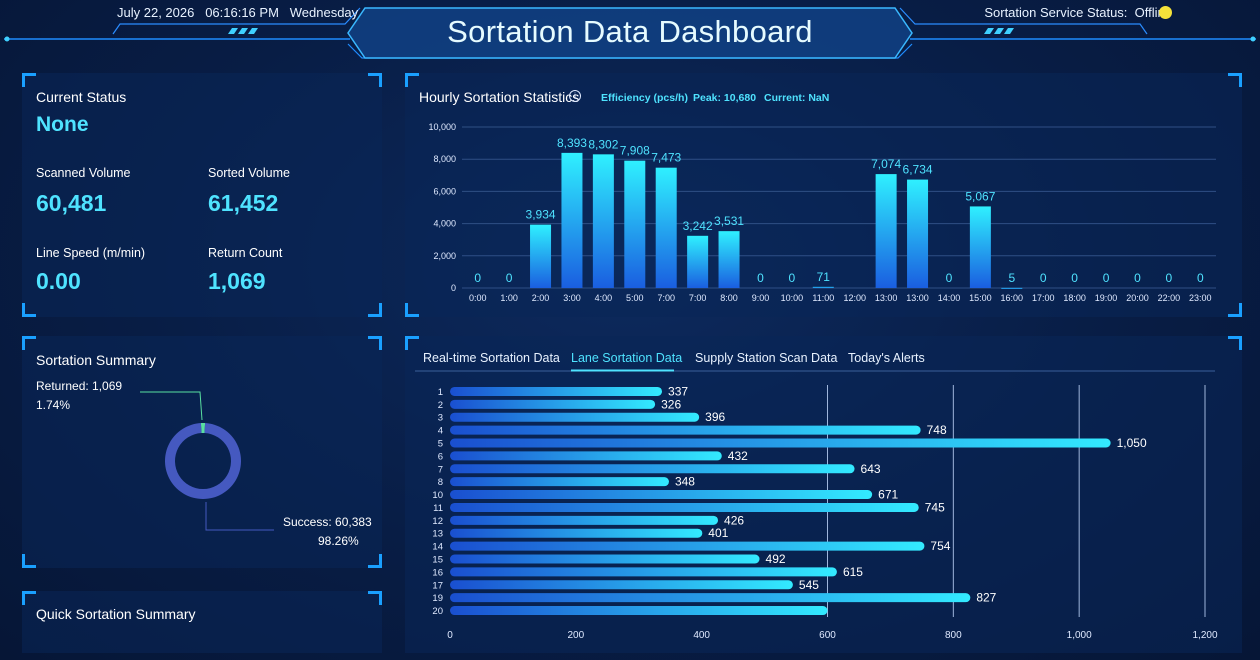  Describe the element at coordinates (440, 418) in the screenshot. I see `lane-tick-label: 3` at that location.